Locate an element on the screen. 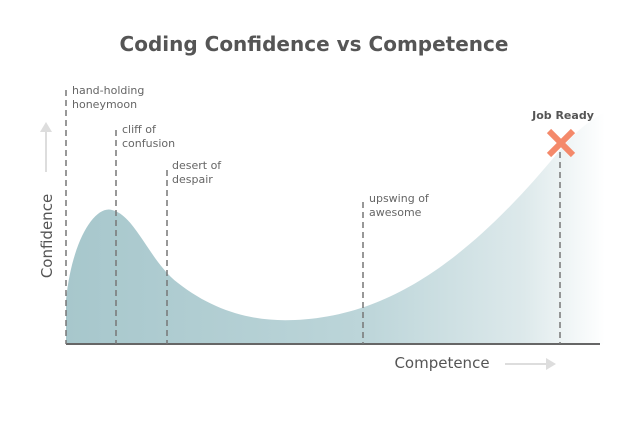  goal-mark is located at coordinates (561, 143).